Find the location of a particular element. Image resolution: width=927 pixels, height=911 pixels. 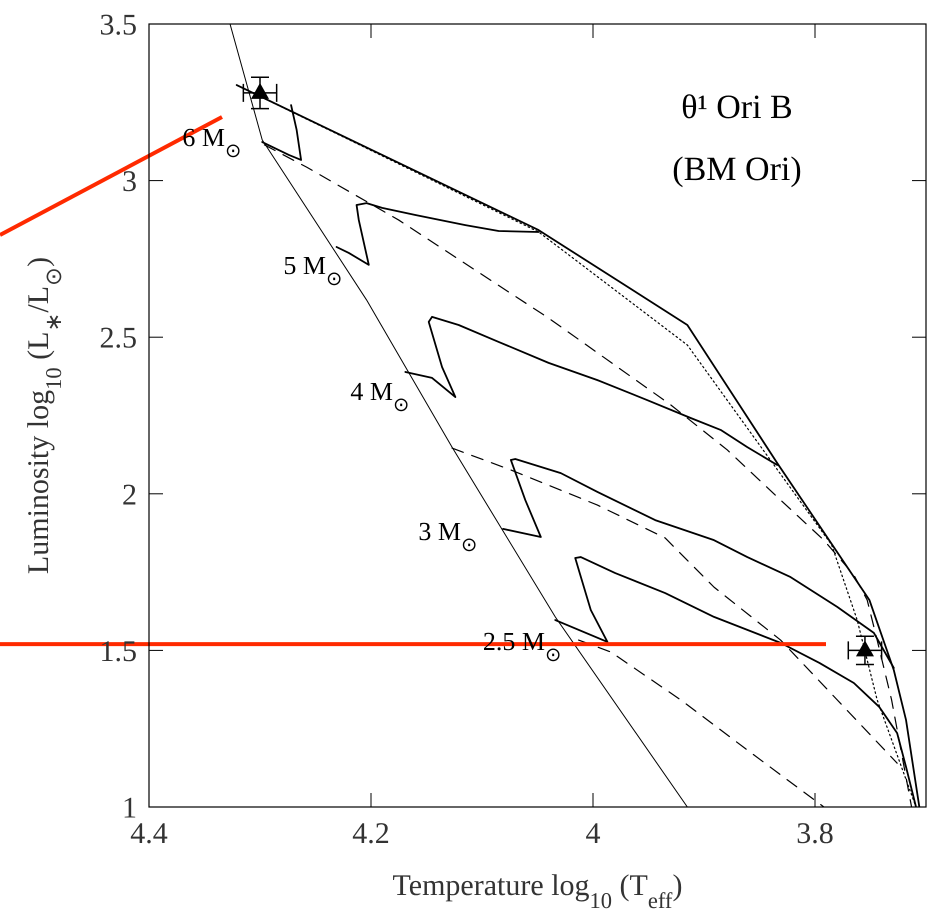

annotation: θ¹ Ori B is located at coordinates (737, 107).